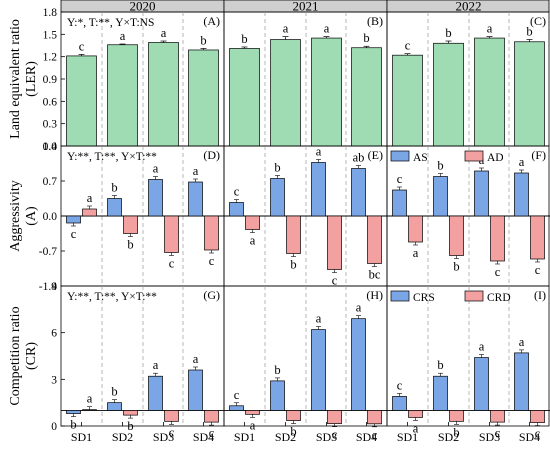 The image size is (550, 453). What do you see at coordinates (326, 437) in the screenshot?
I see `xtick-label-sd3: SD3` at bounding box center [326, 437].